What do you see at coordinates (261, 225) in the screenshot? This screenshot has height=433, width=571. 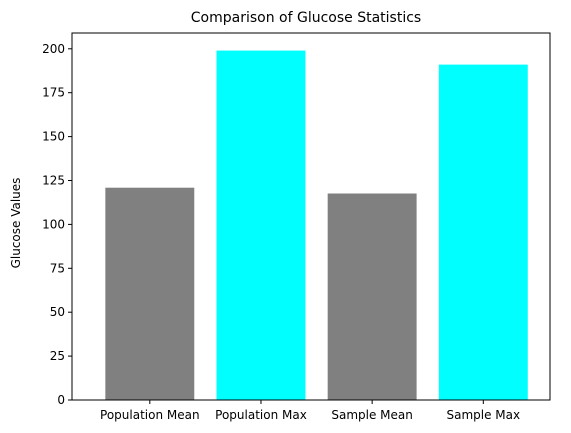 I see `bar-population-max` at bounding box center [261, 225].